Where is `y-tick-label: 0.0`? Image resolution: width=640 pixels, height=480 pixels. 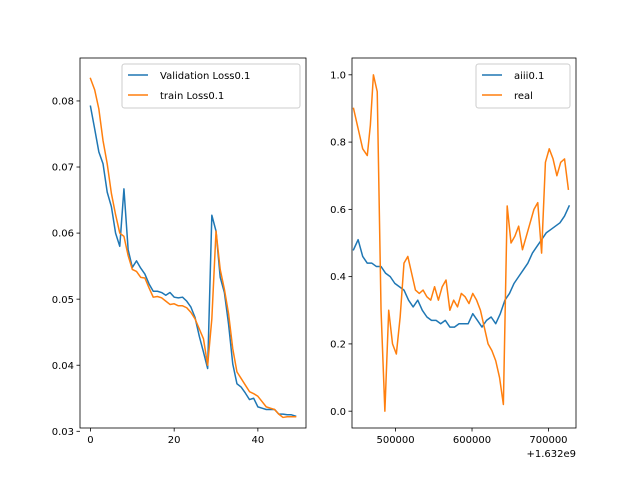 y-tick-label: 0.0 is located at coordinates (338, 412).